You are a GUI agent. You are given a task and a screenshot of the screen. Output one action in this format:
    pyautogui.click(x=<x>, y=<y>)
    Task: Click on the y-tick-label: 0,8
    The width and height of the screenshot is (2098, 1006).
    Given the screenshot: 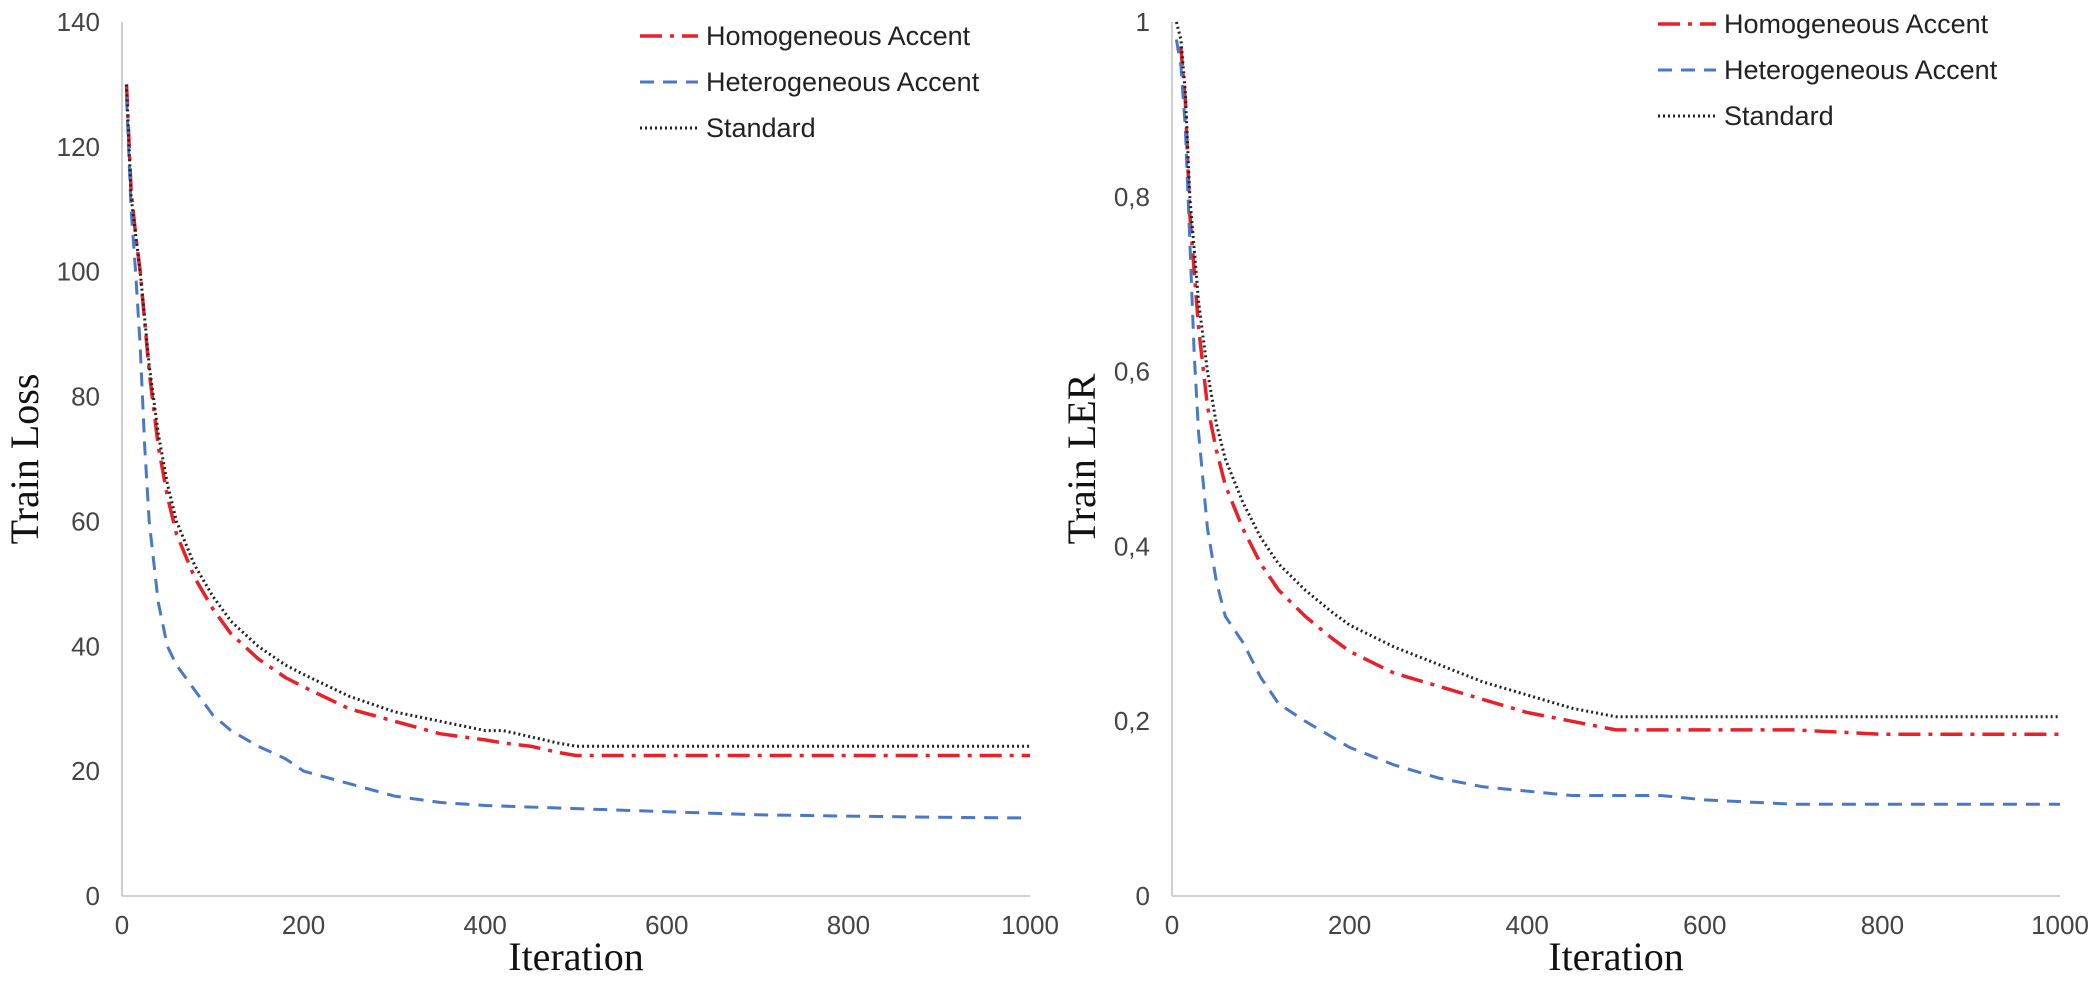 What is the action you would take?
    pyautogui.click(x=1132, y=197)
    